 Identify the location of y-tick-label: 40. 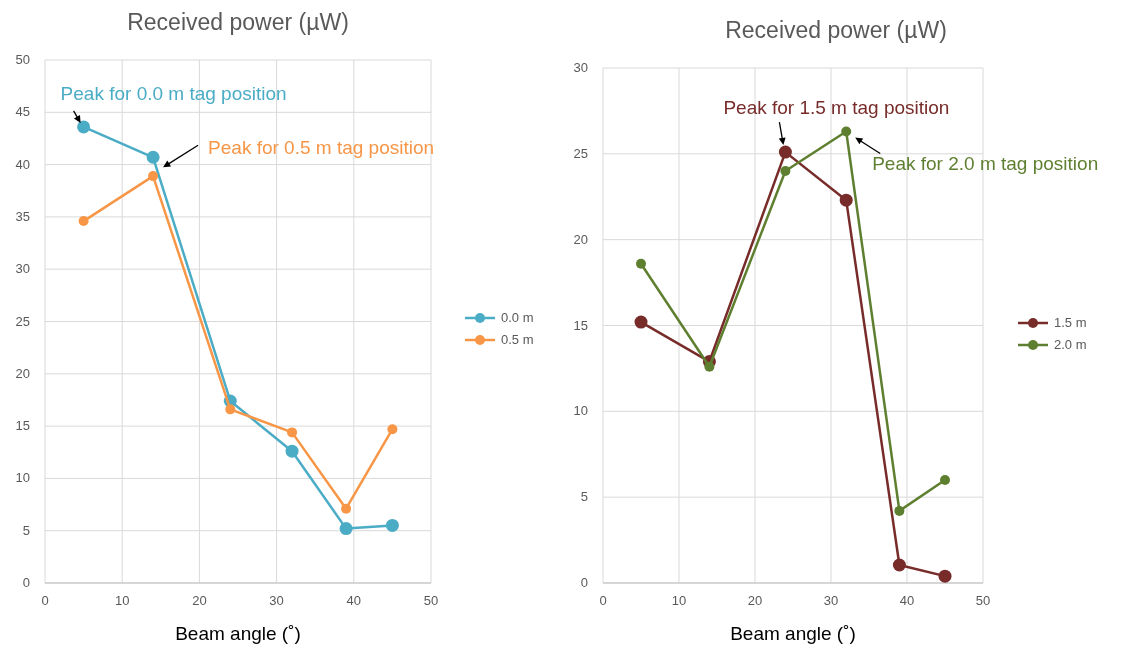
(22, 164).